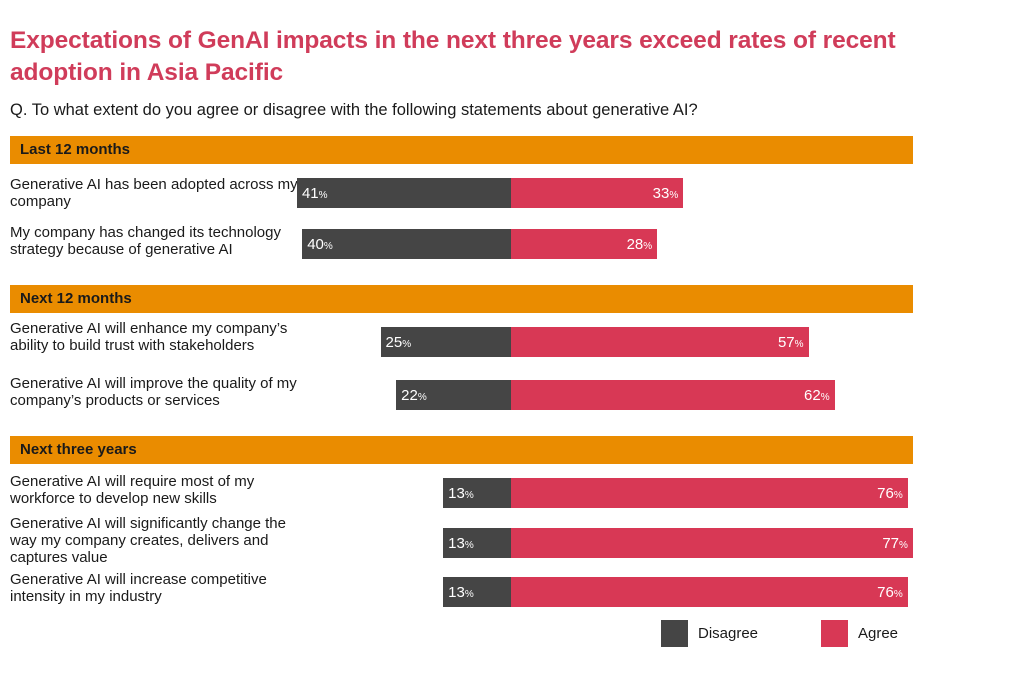  I want to click on section-header-label: Last 12 months, so click(75, 149).